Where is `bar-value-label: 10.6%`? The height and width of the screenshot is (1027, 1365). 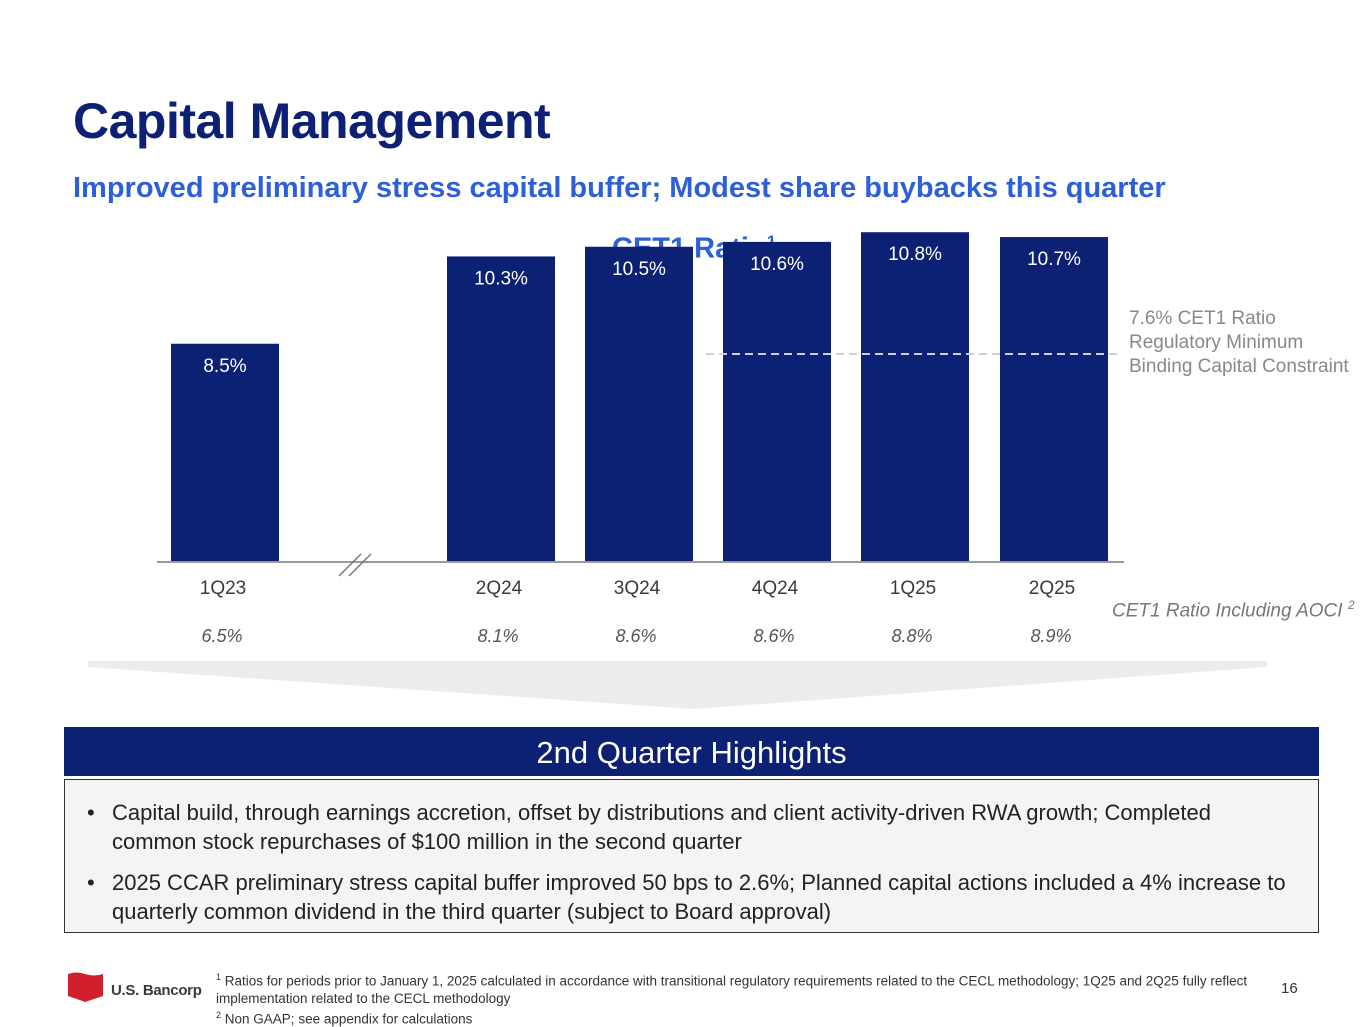
bar-value-label: 10.6% is located at coordinates (777, 264).